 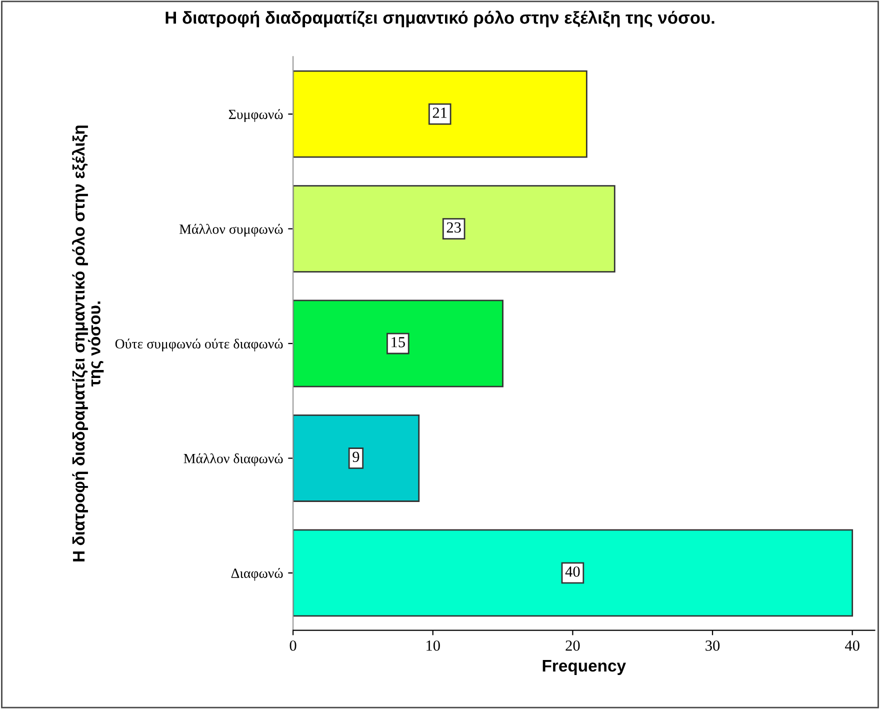 What do you see at coordinates (573, 645) in the screenshot?
I see `x-tick-label: 20` at bounding box center [573, 645].